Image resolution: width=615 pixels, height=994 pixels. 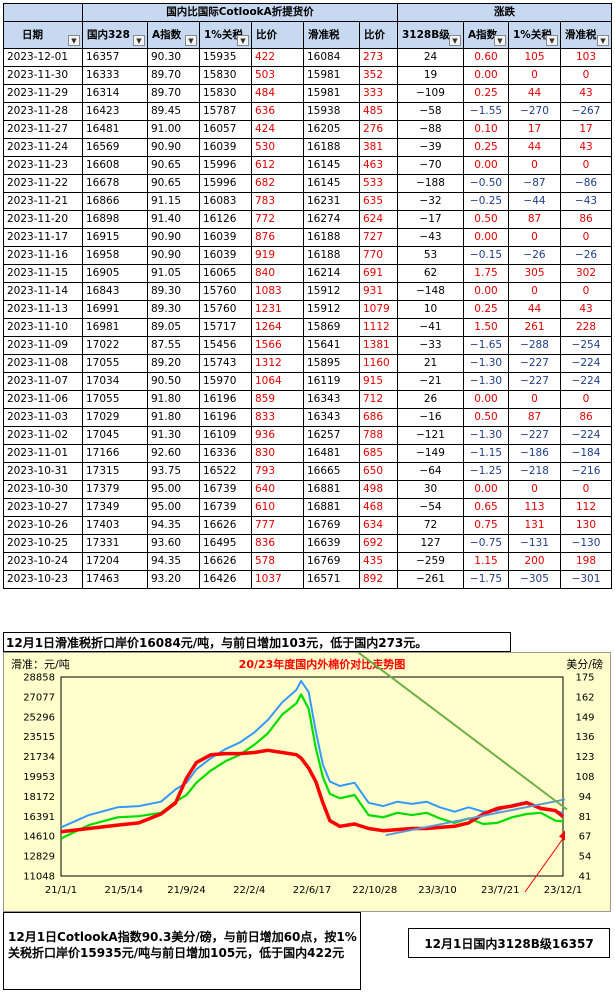 What do you see at coordinates (534, 507) in the screenshot?
I see `table-cell: 113` at bounding box center [534, 507].